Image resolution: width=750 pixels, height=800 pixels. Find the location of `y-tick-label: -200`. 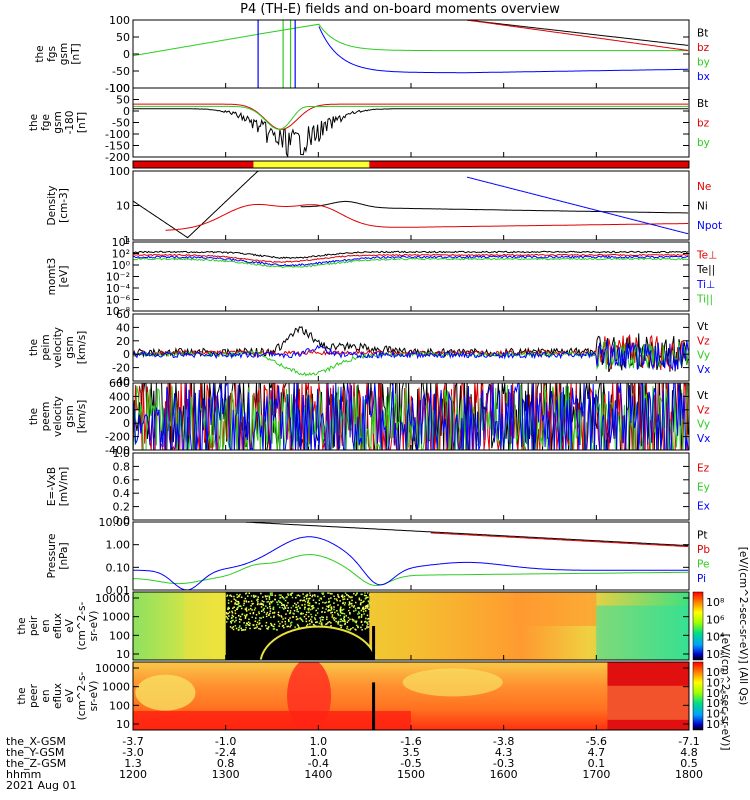

y-tick-label: -200 is located at coordinates (117, 437).